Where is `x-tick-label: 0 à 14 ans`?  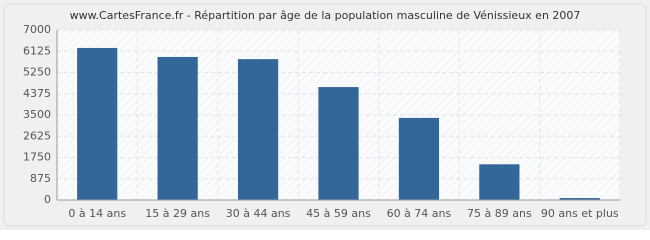 x-tick-label: 0 à 14 ans is located at coordinates (97, 213).